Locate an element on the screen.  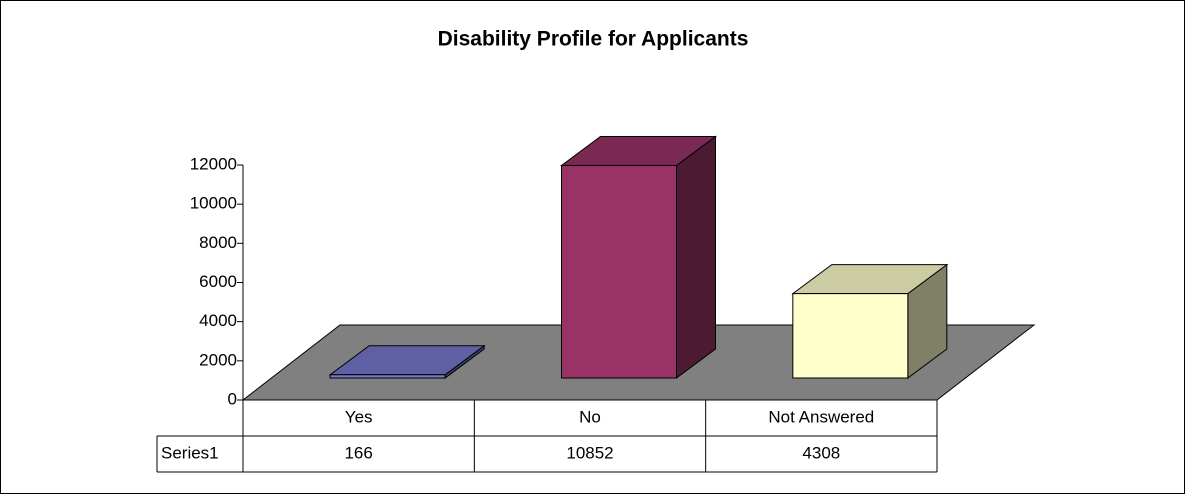
table-value: 10852 is located at coordinates (589, 452).